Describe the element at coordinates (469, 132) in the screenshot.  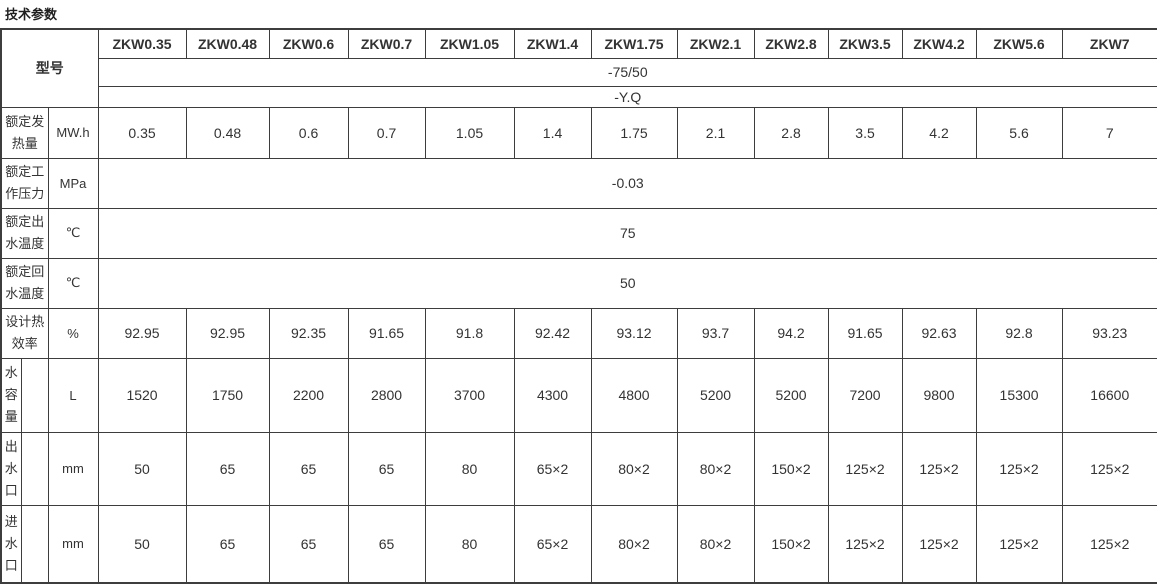
I see `value-cell: 1.05` at that location.